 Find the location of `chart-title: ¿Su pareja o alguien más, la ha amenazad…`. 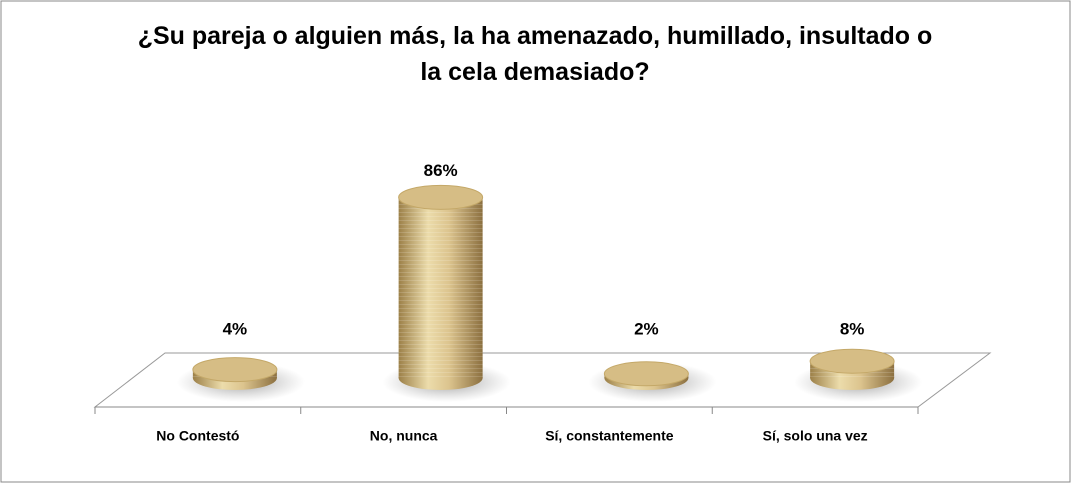

chart-title: ¿Su pareja o alguien más, la ha amenazad… is located at coordinates (535, 54).